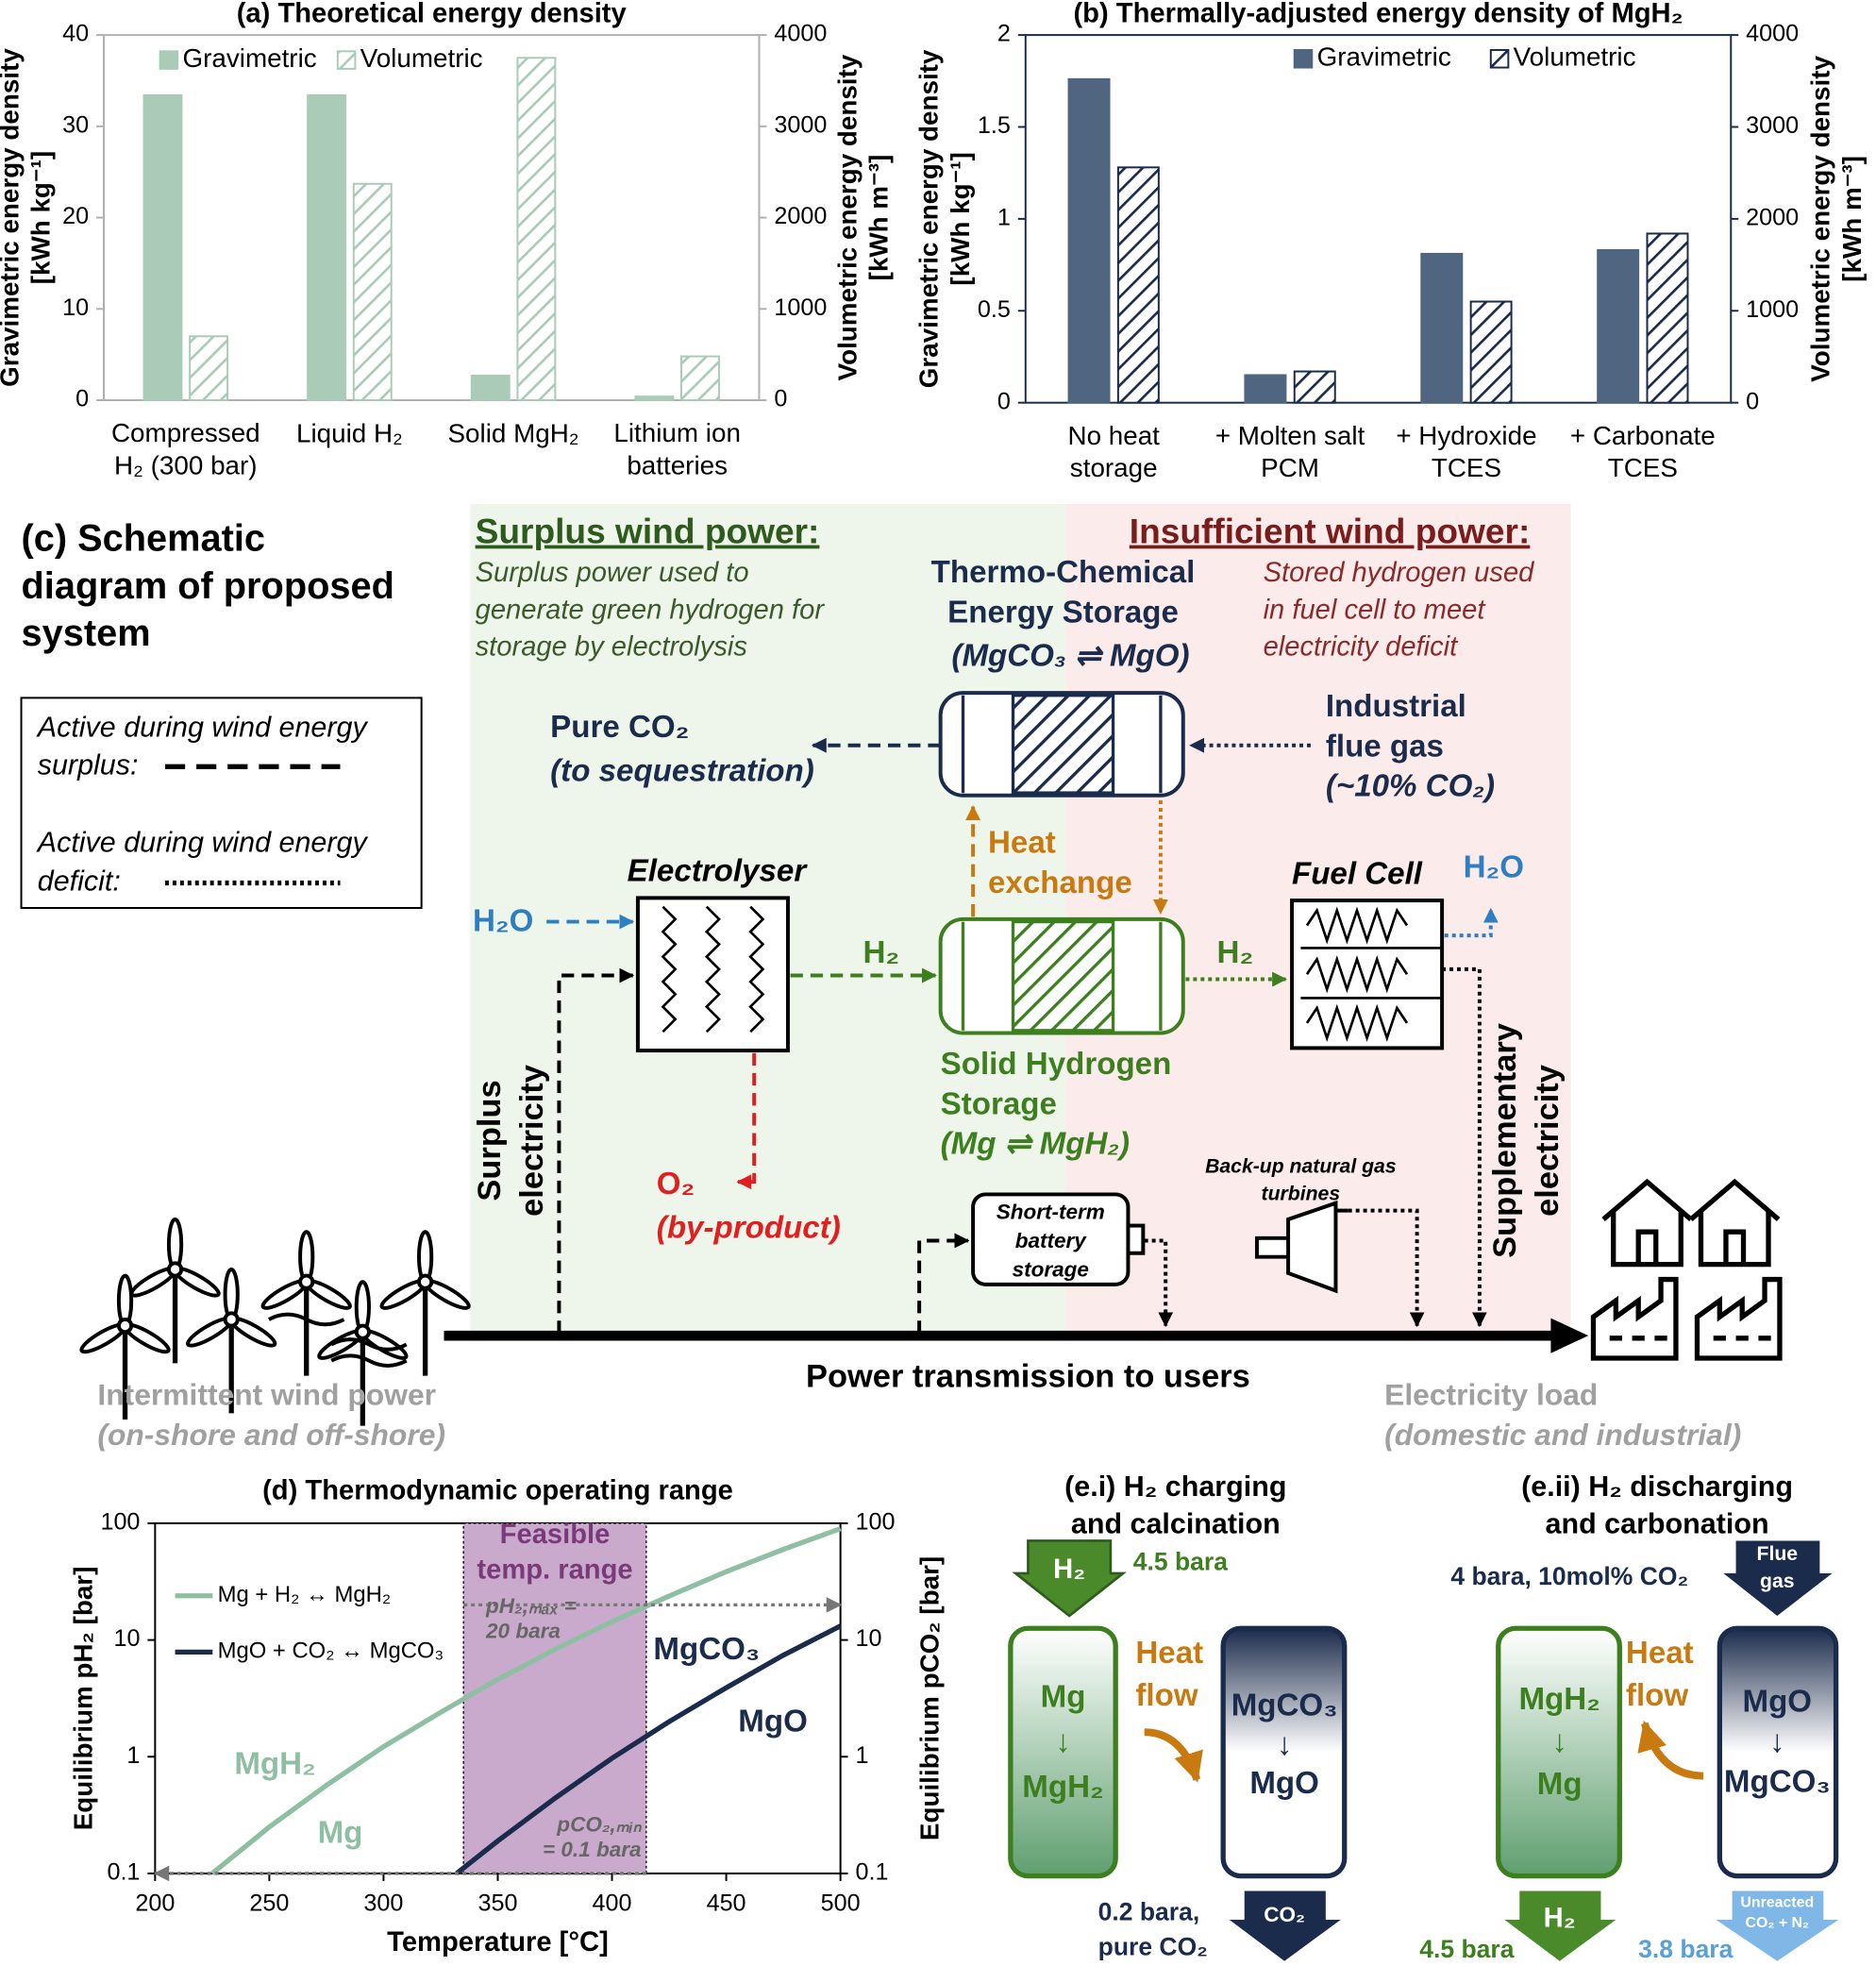 This screenshot has width=1876, height=1966. Describe the element at coordinates (1526, 1140) in the screenshot. I see `supplementary-electricity: Supplementary electricity` at that location.